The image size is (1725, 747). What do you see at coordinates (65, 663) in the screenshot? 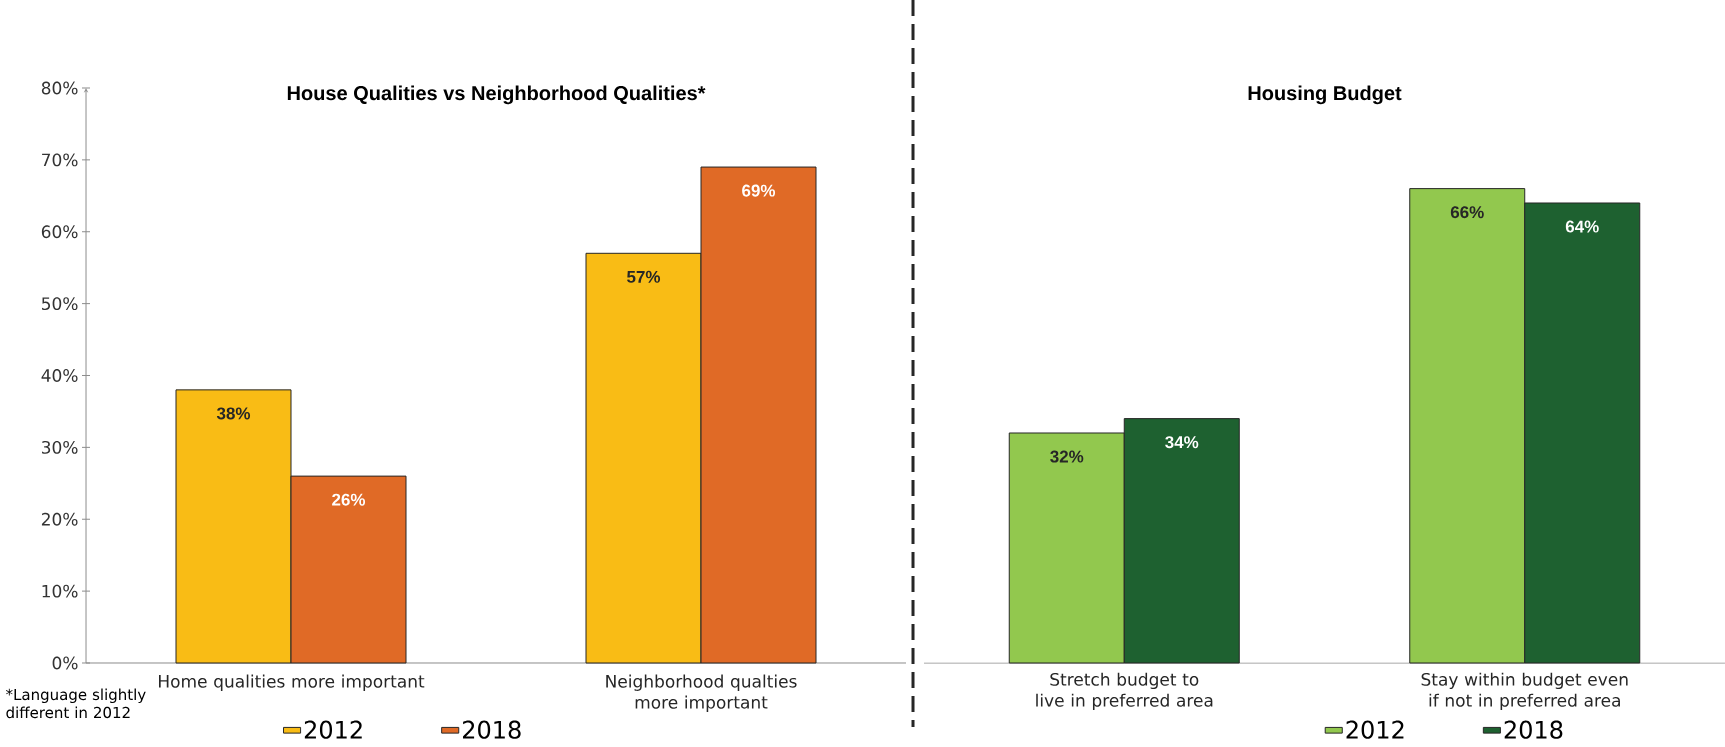
I see `y-tick-label: 0%` at bounding box center [65, 663].